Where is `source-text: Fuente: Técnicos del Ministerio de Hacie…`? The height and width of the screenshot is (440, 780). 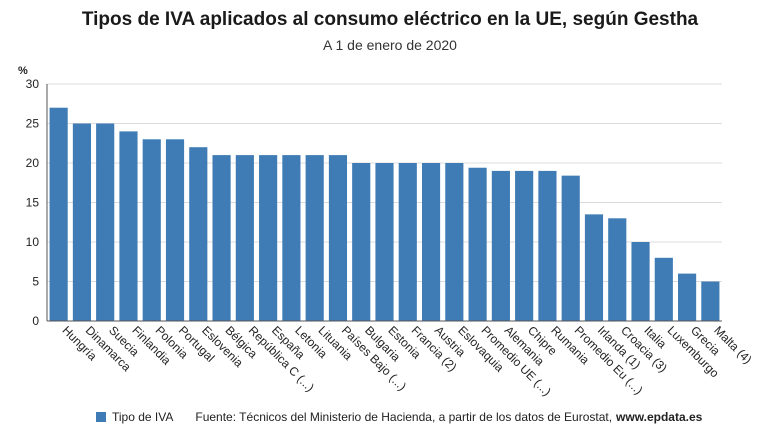 source-text: Fuente: Técnicos del Ministerio de Hacie… is located at coordinates (404, 417).